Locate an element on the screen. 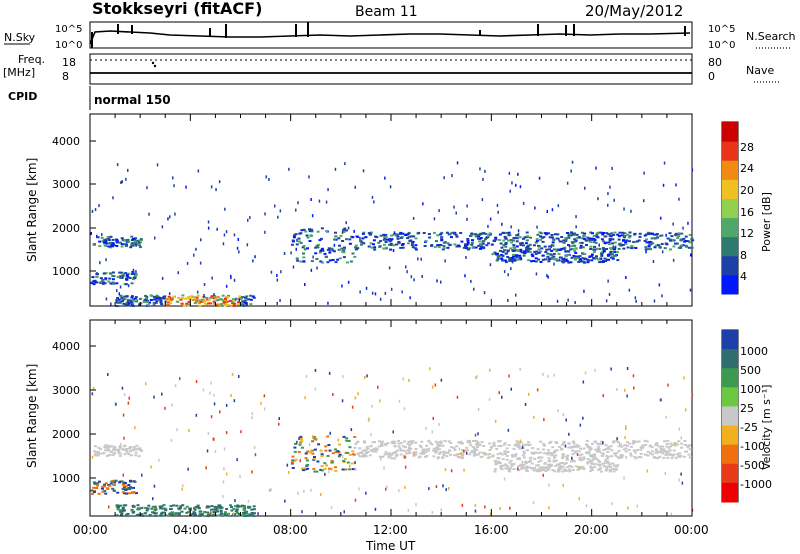 The height and width of the screenshot is (554, 800). x-tick-label: 04:00 is located at coordinates (190, 530).